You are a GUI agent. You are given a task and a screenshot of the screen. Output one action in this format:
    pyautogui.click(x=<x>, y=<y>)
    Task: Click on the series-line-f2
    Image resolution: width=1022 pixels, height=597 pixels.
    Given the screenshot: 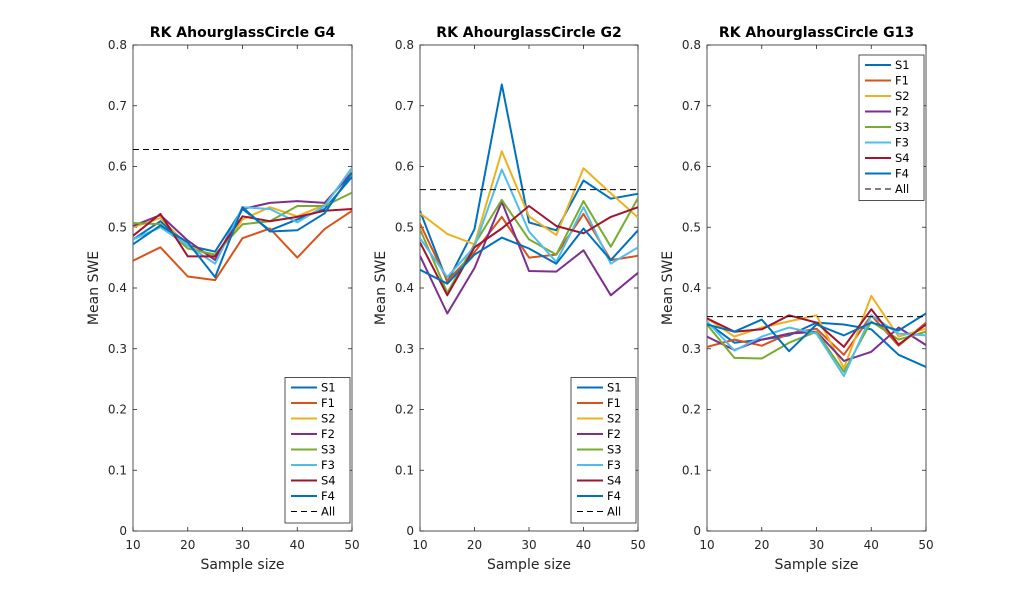 What is the action you would take?
    pyautogui.click(x=529, y=257)
    